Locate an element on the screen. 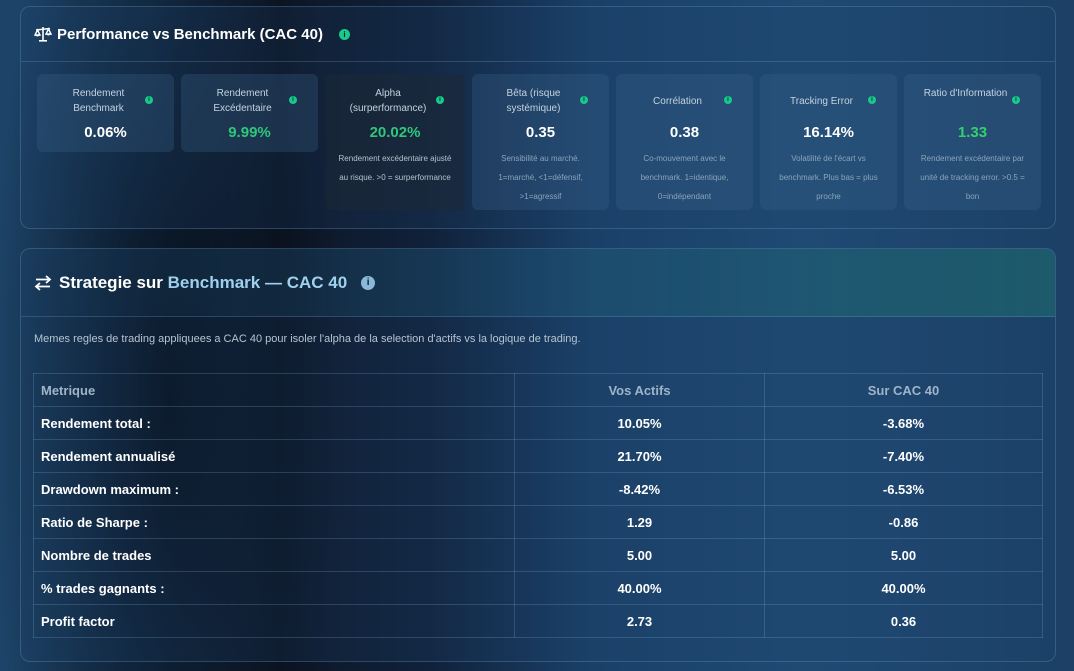 The width and height of the screenshot is (1074, 671). metric-name: Rendement total : is located at coordinates (274, 423).